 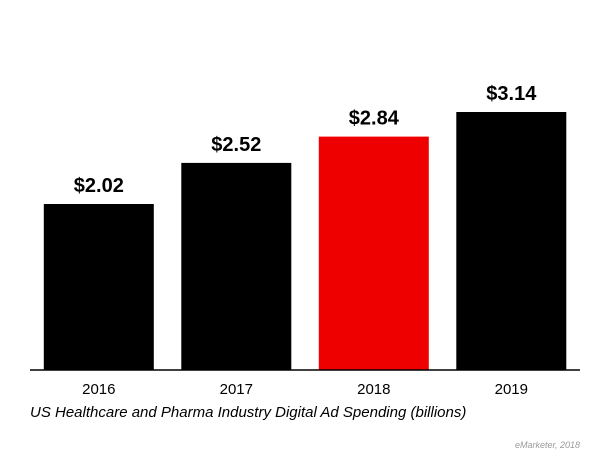 What do you see at coordinates (236, 145) in the screenshot?
I see `data-label-2017: $2.52` at bounding box center [236, 145].